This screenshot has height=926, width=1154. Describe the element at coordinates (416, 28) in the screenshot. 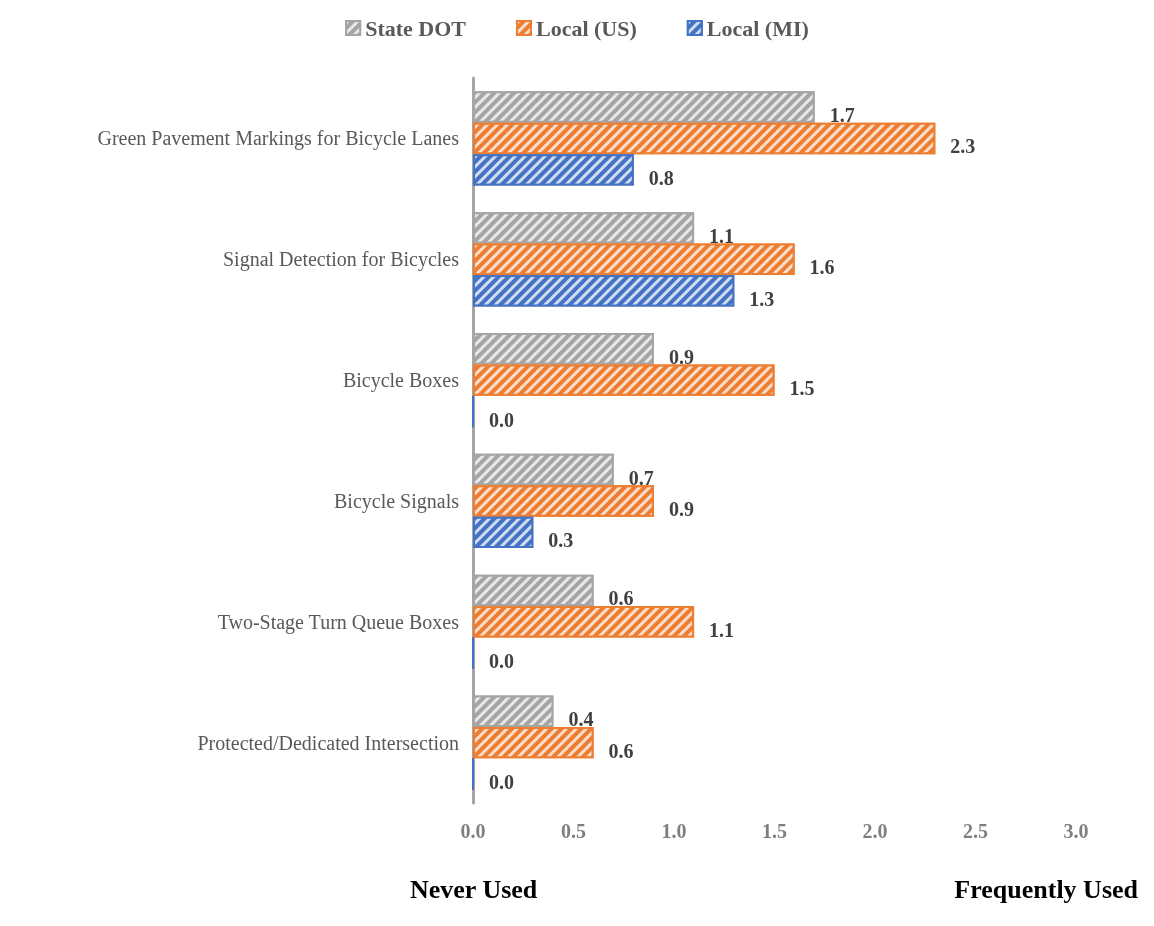

I see `legend-label: State DOT` at that location.